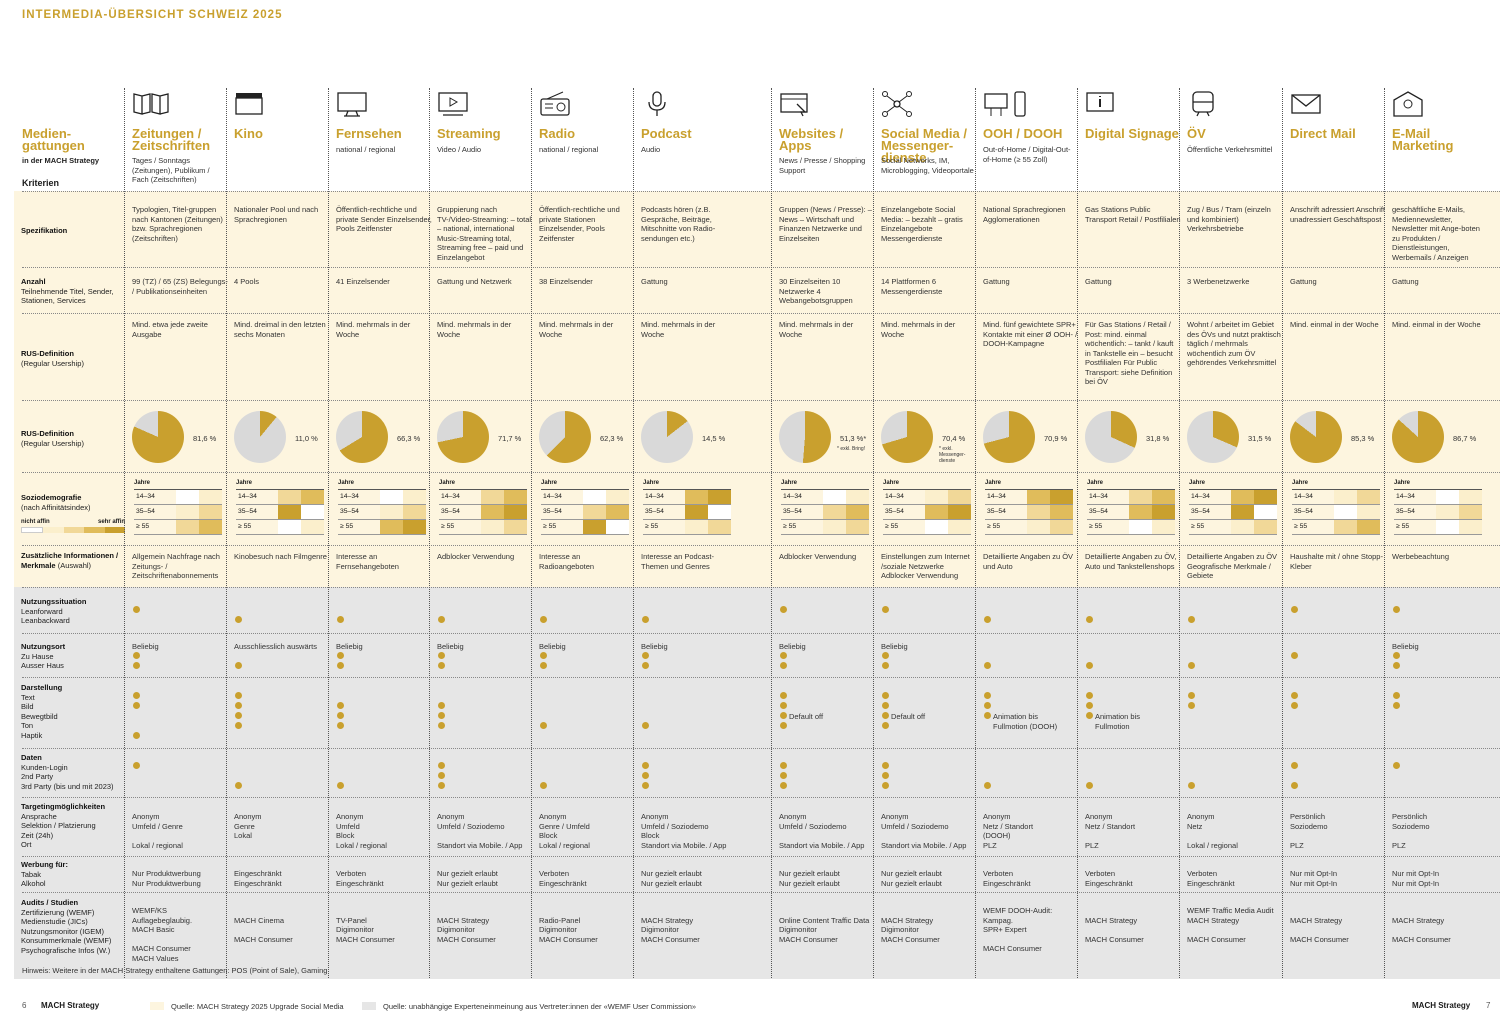 This screenshot has height=1021, width=1512. I want to click on rus-percentage: 70,9 %, so click(1056, 438).